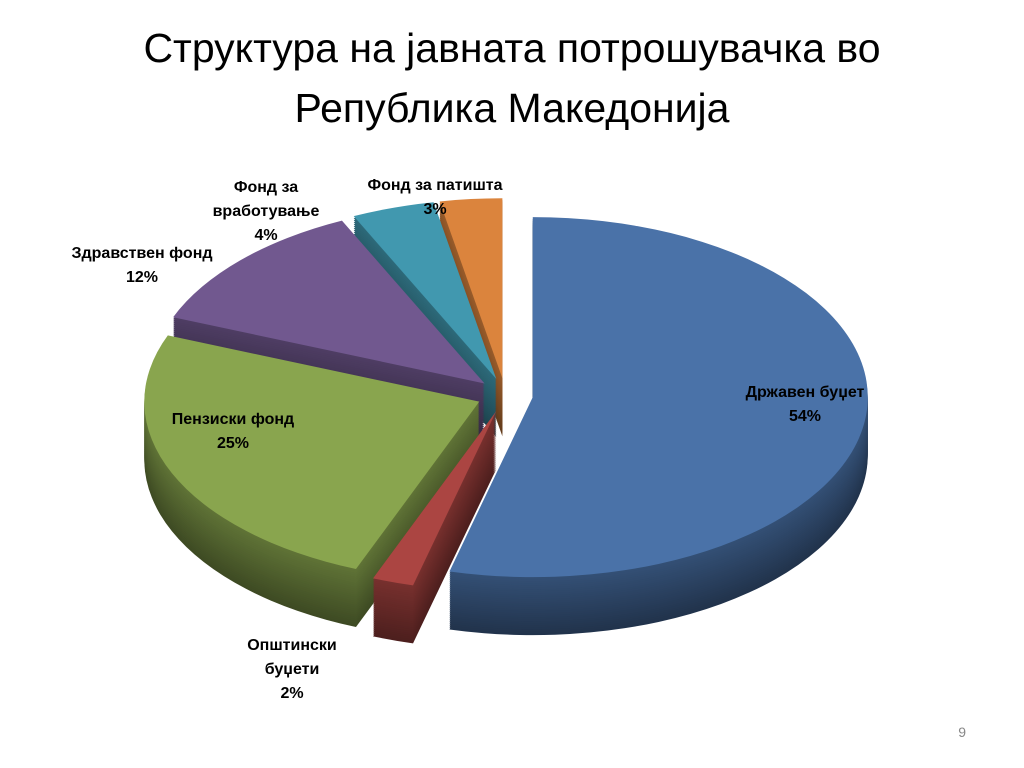  Describe the element at coordinates (805, 416) in the screenshot. I see `value-label: 54%` at that location.